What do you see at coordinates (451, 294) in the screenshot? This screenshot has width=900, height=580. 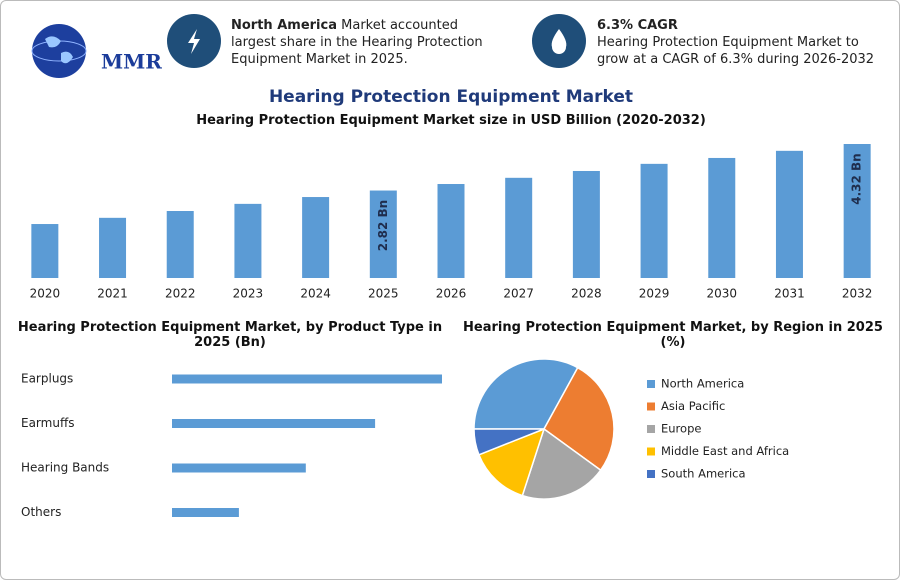 I see `x-tick-label: 2026` at bounding box center [451, 294].